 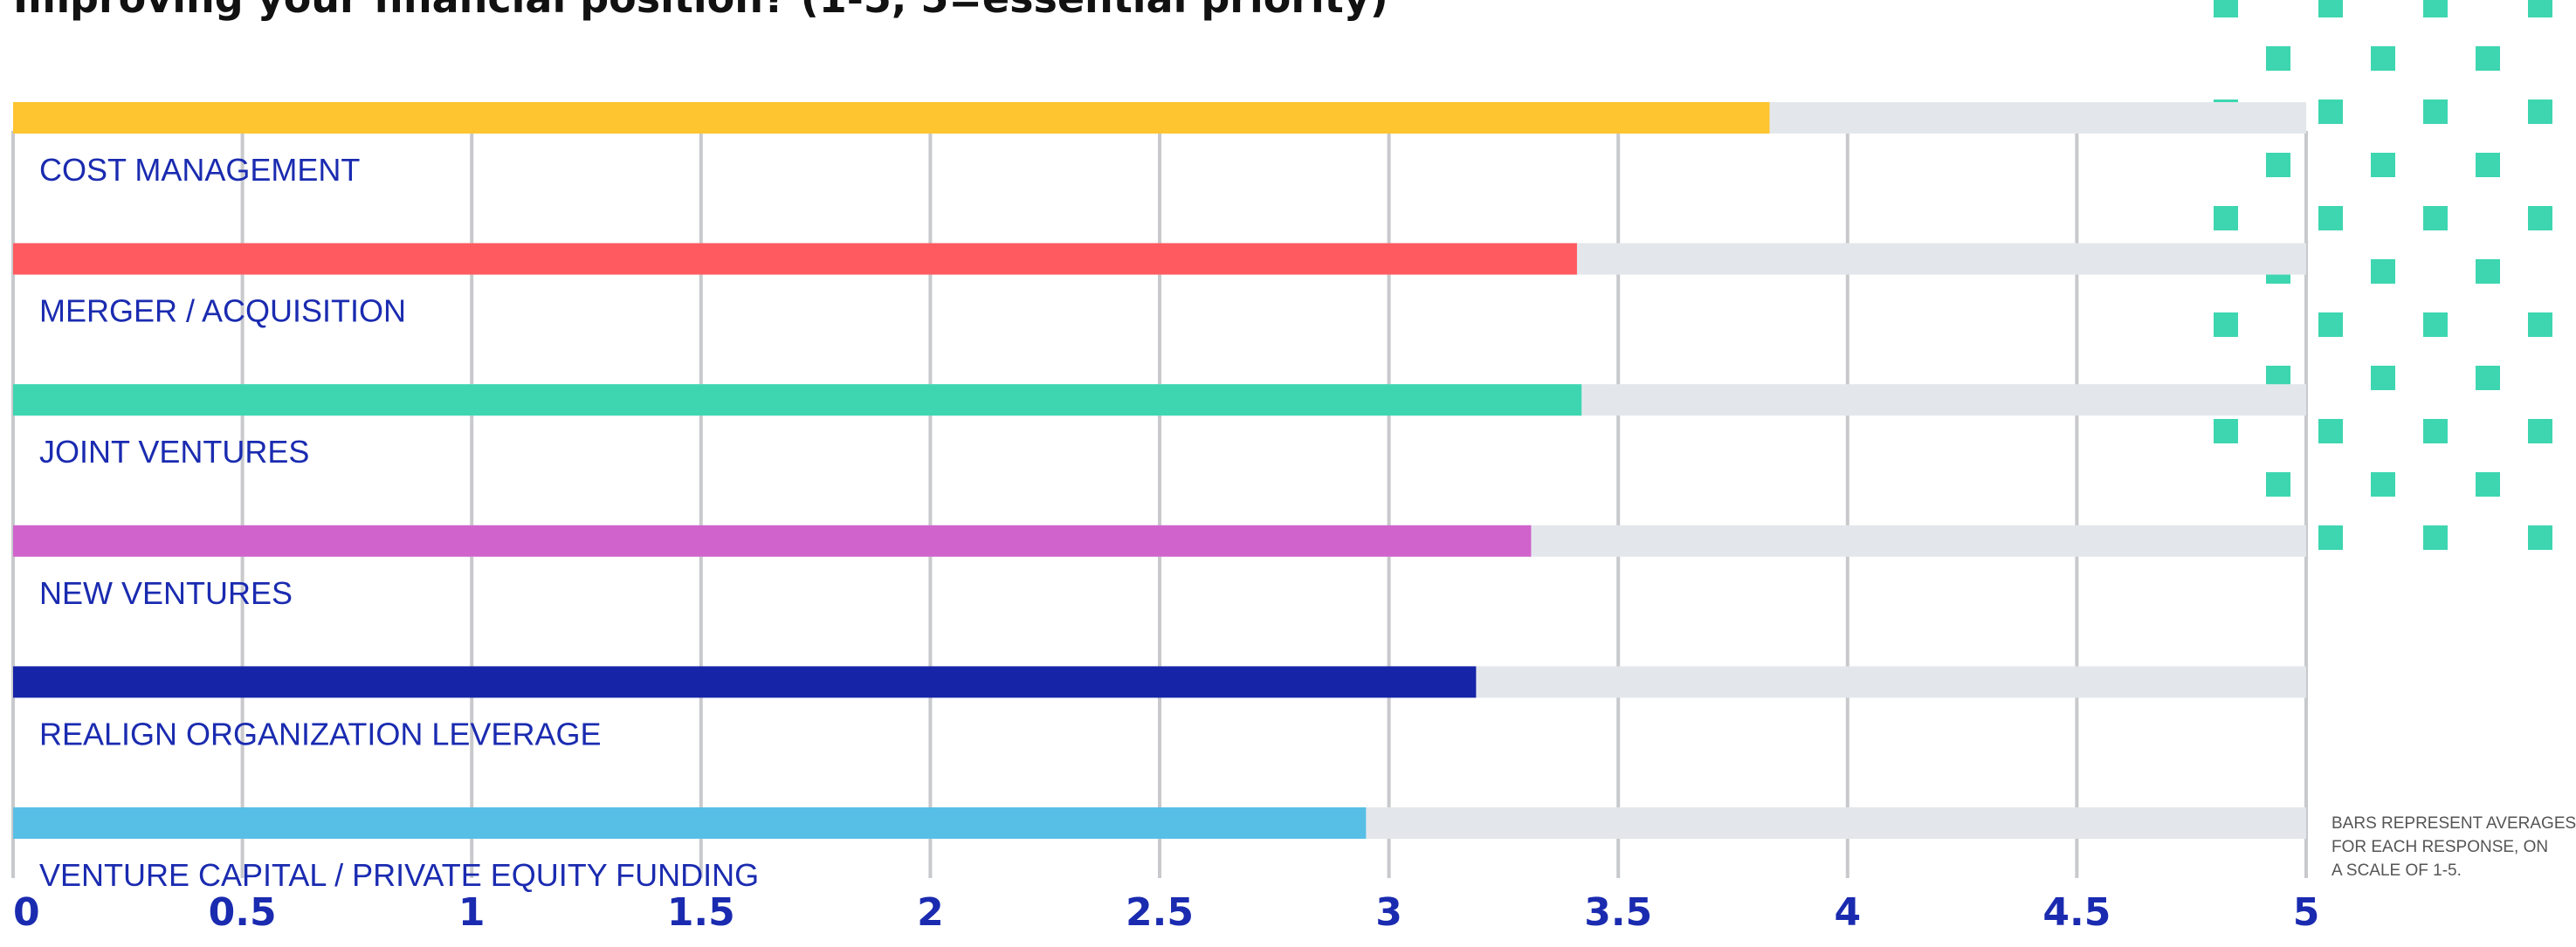 I want to click on category-label: COST MANAGEMENT, so click(x=199, y=170).